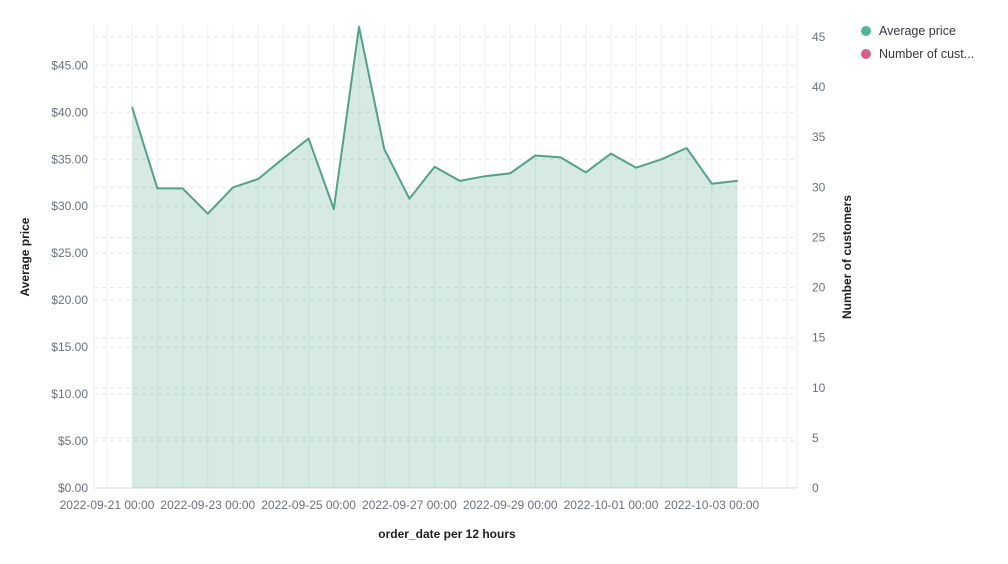 The height and width of the screenshot is (564, 1008). I want to click on axis-tick-label: 2022-09-29 00:00, so click(510, 505).